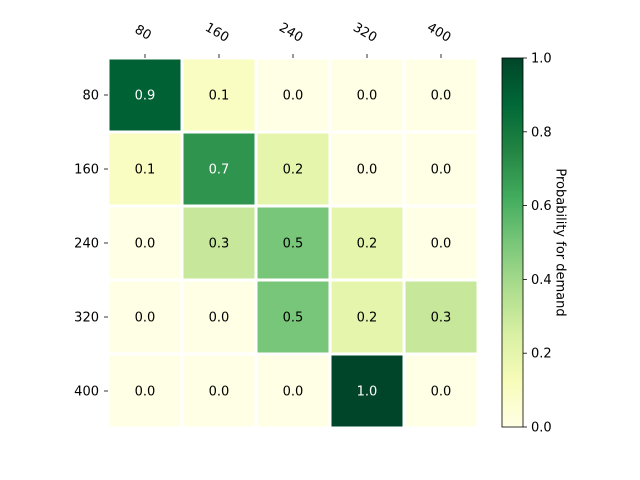  I want to click on colorbar-gradient, so click(512, 242).